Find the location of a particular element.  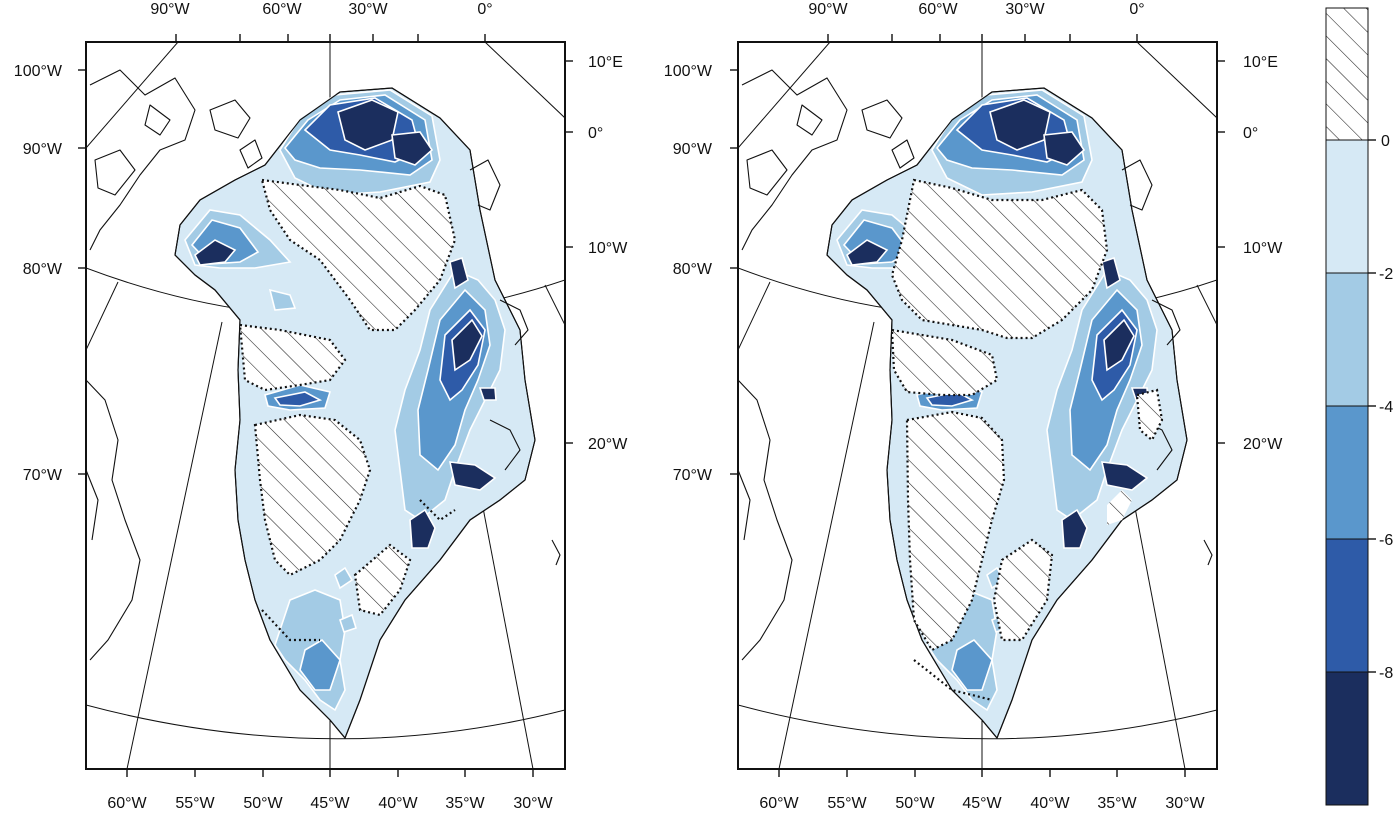

zero-region-left is located at coordinates (347, 410).